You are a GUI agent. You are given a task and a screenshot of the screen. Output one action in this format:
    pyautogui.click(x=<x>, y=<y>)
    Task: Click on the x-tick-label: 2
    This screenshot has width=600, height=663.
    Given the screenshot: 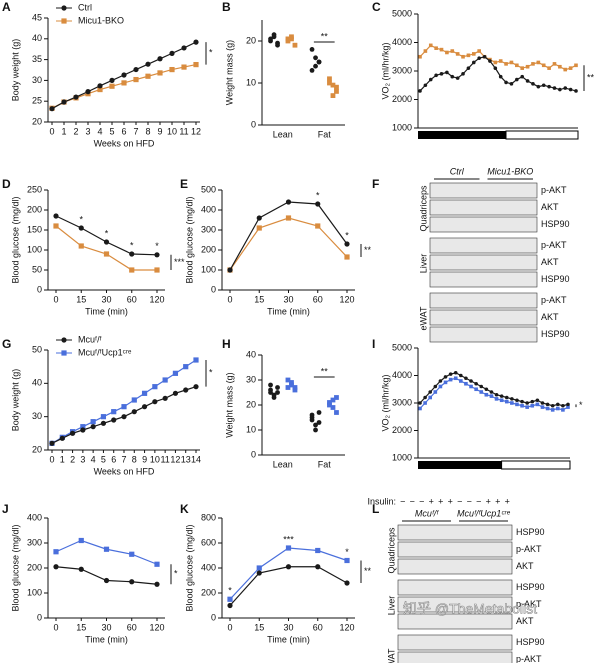 What is the action you would take?
    pyautogui.click(x=72, y=459)
    